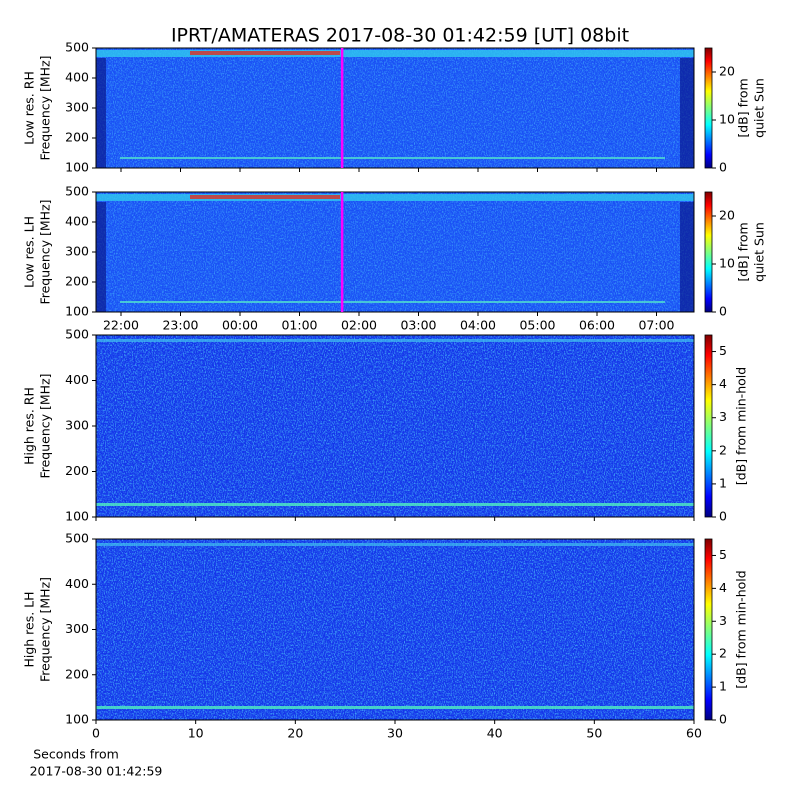 Image resolution: width=800 pixels, height=800 pixels. What do you see at coordinates (299, 325) in the screenshot?
I see `x-tick-label: 01:00` at bounding box center [299, 325].